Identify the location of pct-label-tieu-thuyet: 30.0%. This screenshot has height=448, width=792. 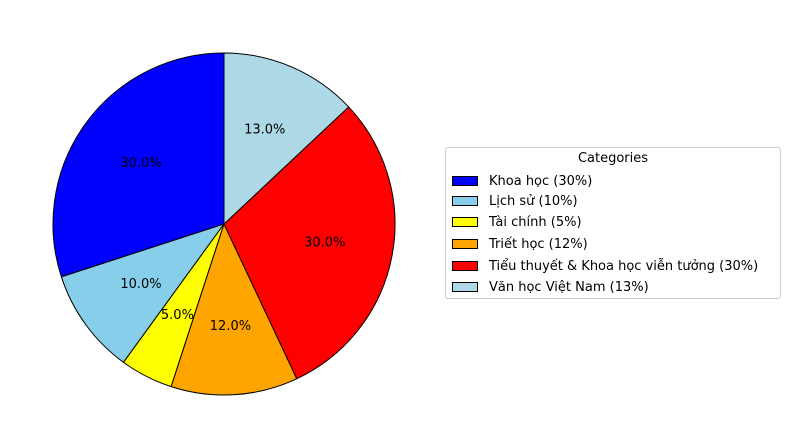
(324, 243).